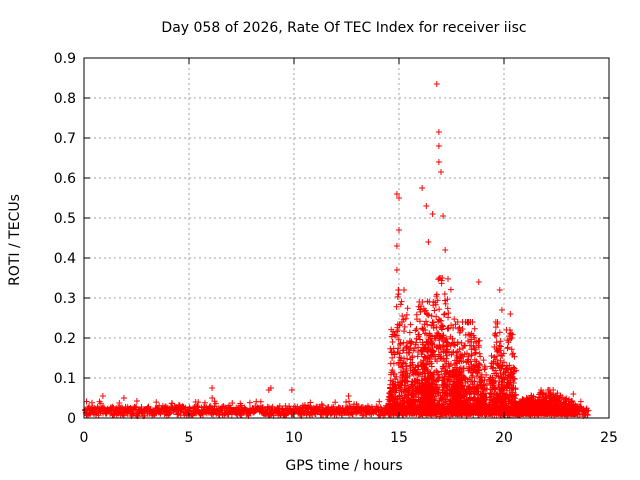 The width and height of the screenshot is (640, 480). I want to click on x-tick-label: 10, so click(294, 438).